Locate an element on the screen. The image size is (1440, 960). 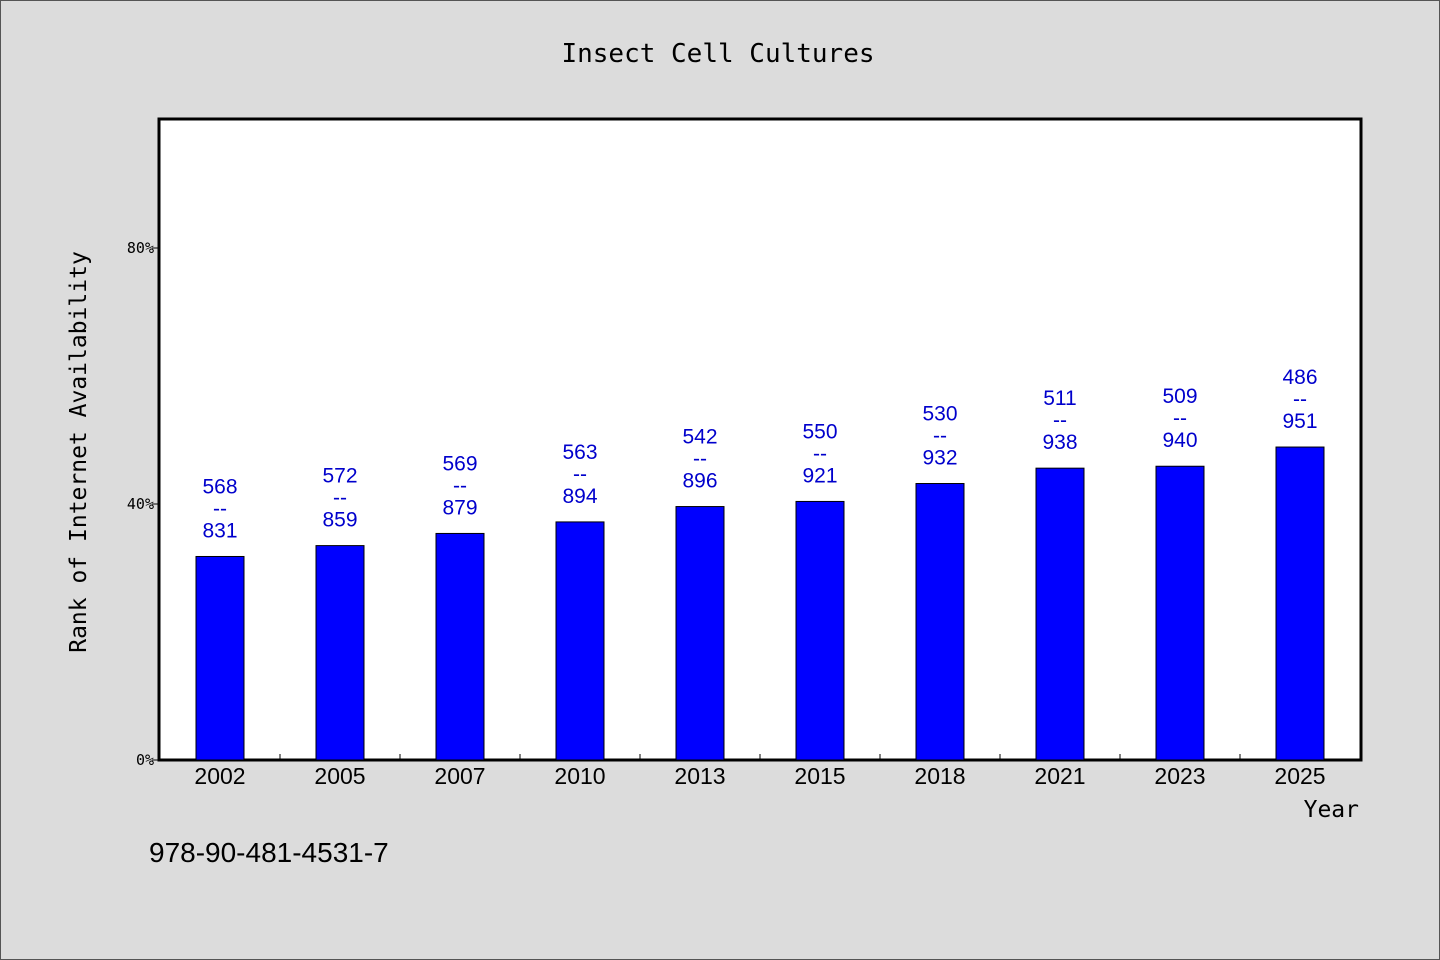
data-label-bottom: 859 is located at coordinates (339, 520).